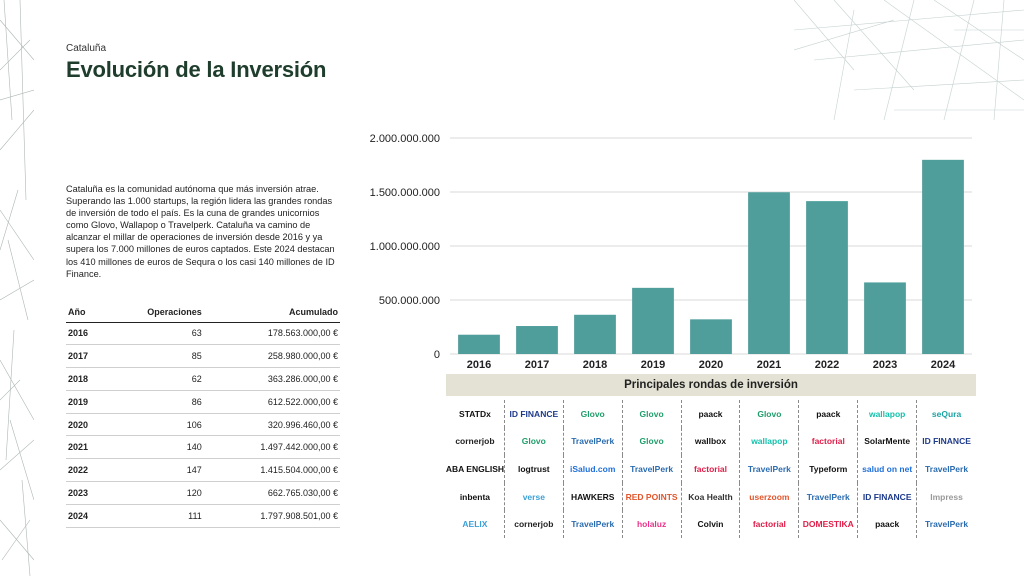  What do you see at coordinates (86, 516) in the screenshot?
I see `cell-year: 2024` at bounding box center [86, 516].